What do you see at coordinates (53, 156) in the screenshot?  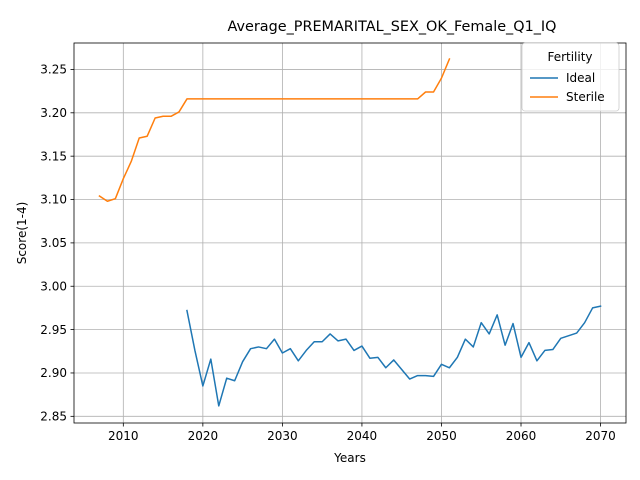 I see `y-tick-label: 3.15` at bounding box center [53, 156].